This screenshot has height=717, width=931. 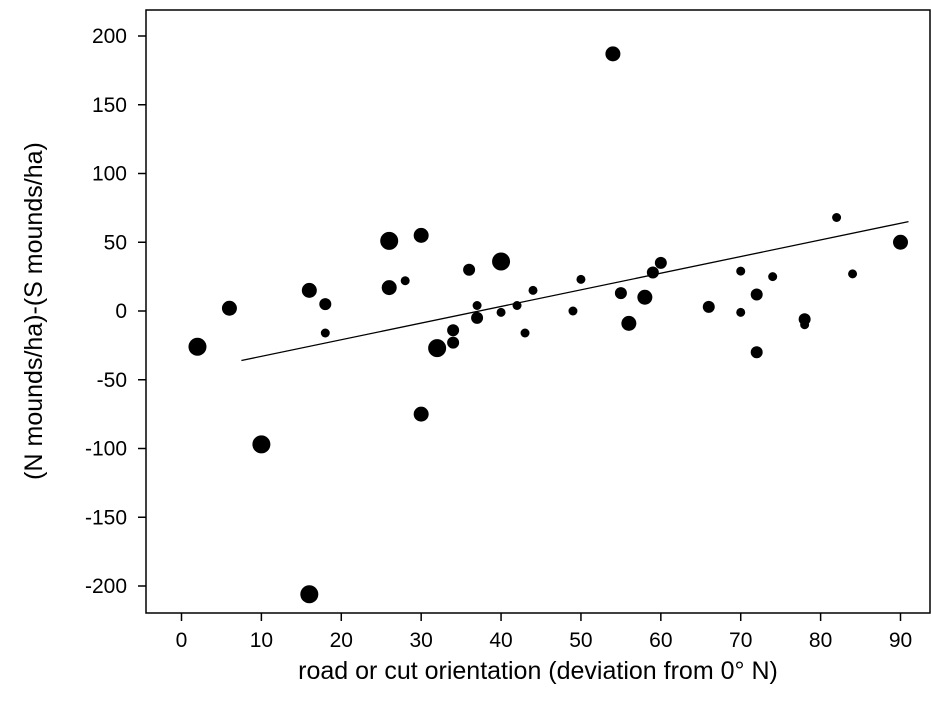 What do you see at coordinates (660, 640) in the screenshot?
I see `x-tick-label: 60` at bounding box center [660, 640].